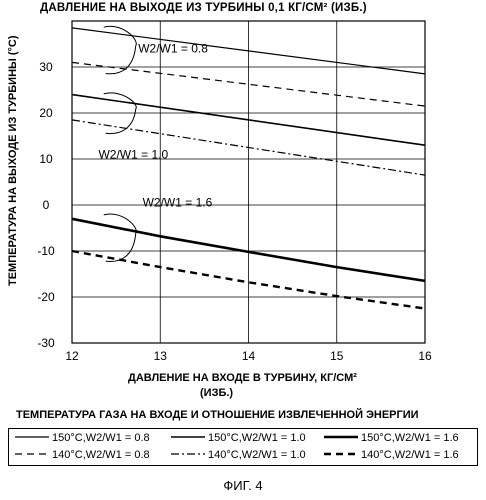 The image size is (486, 500). I want to click on y-tick-label-2: -10, so click(46, 251).